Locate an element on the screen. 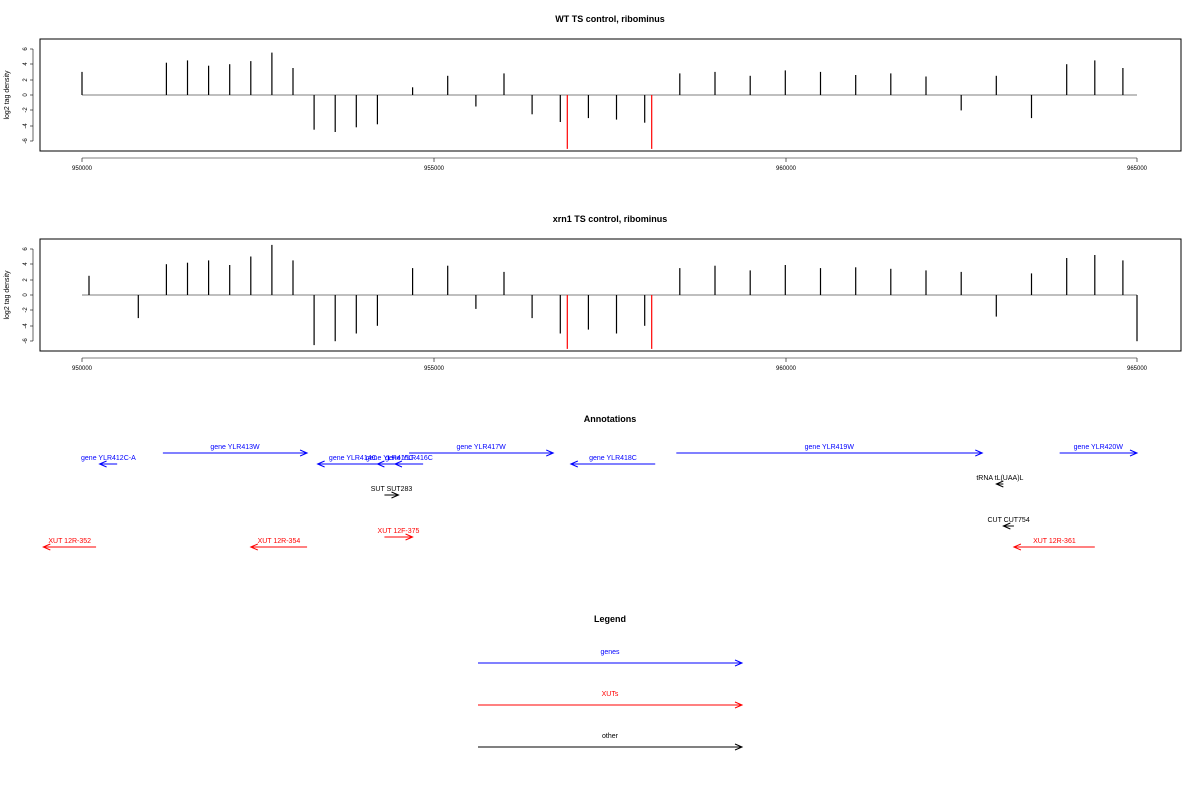 The height and width of the screenshot is (805, 1200). feature-label: SUT SUT283 is located at coordinates (392, 489).